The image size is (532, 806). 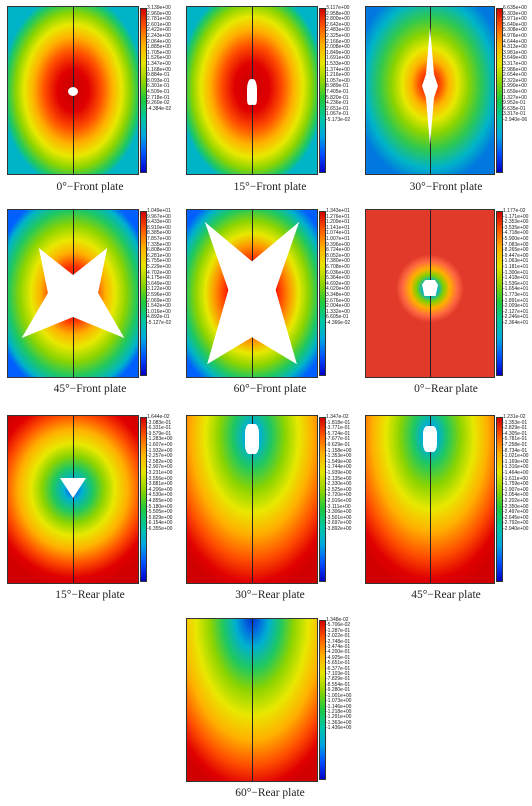 What do you see at coordinates (270, 389) in the screenshot?
I see `panel-caption: 60°−Front plate` at bounding box center [270, 389].